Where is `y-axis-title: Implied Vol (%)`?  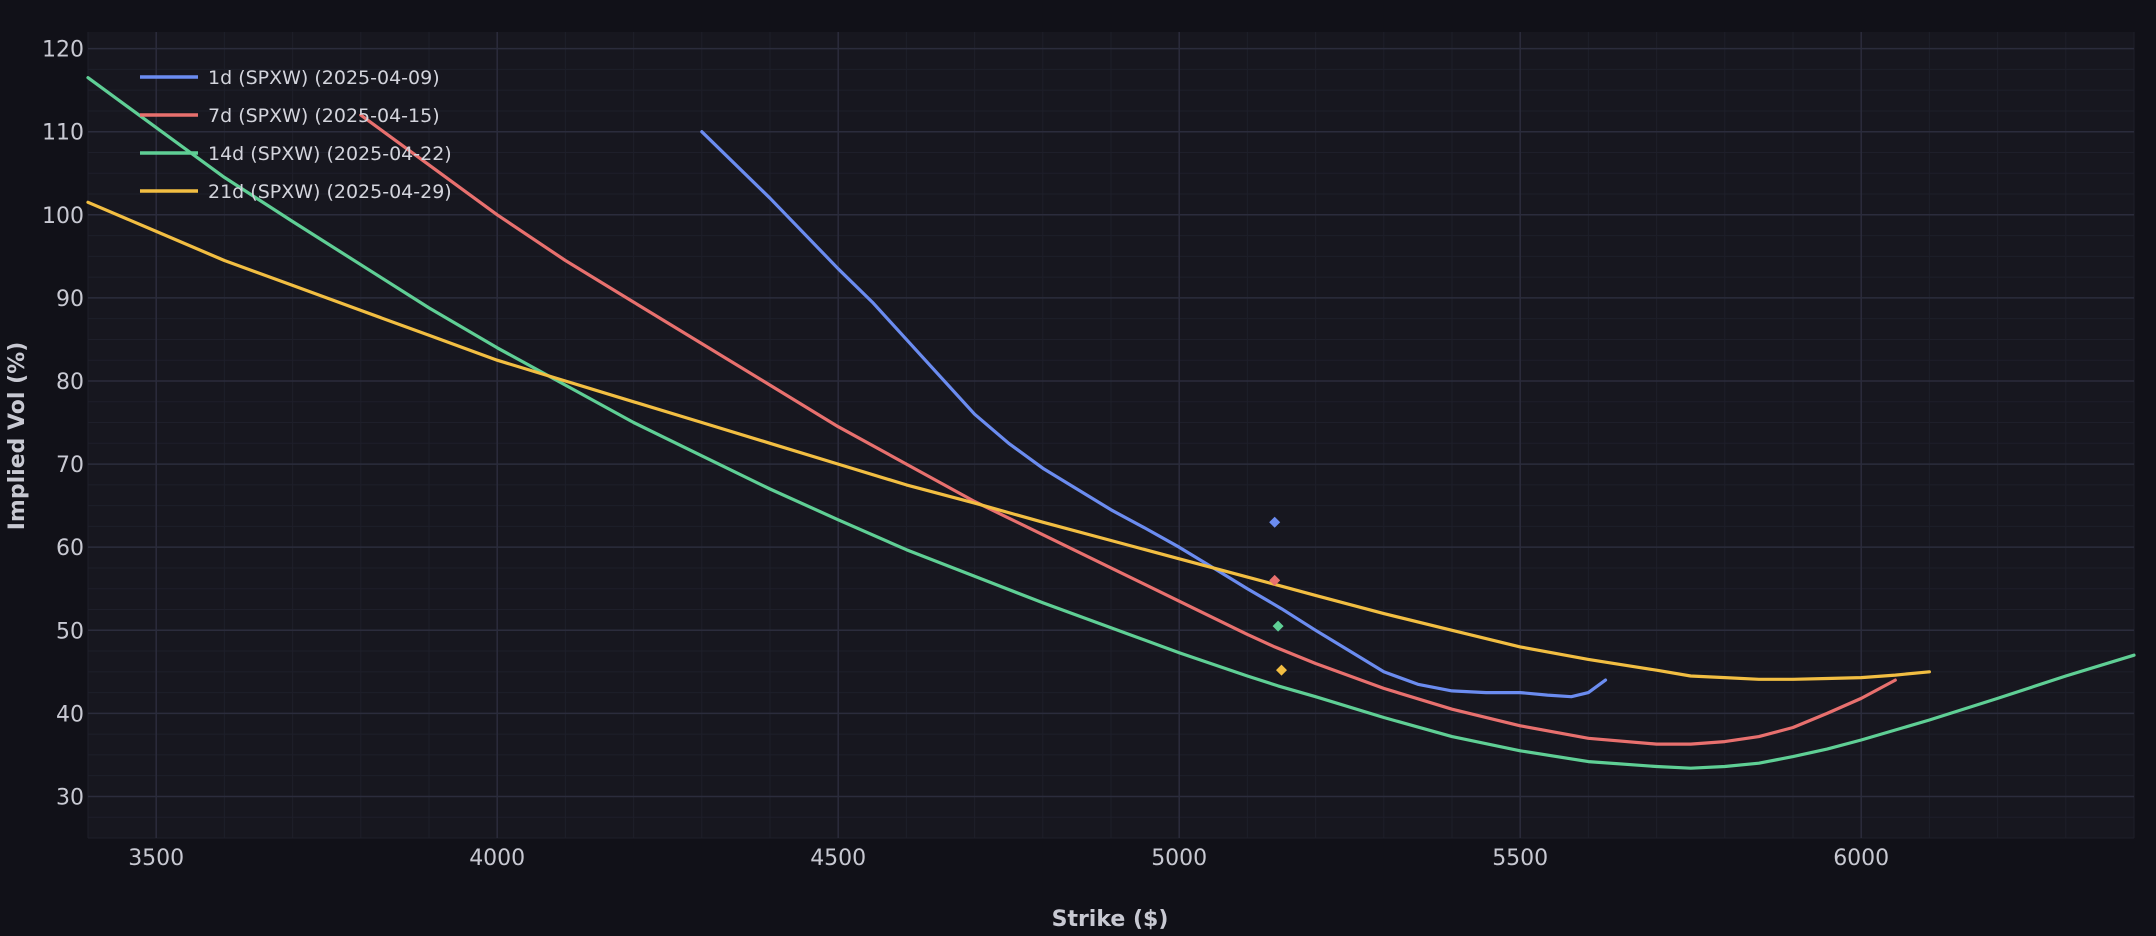
y-axis-title: Implied Vol (%) is located at coordinates (17, 436).